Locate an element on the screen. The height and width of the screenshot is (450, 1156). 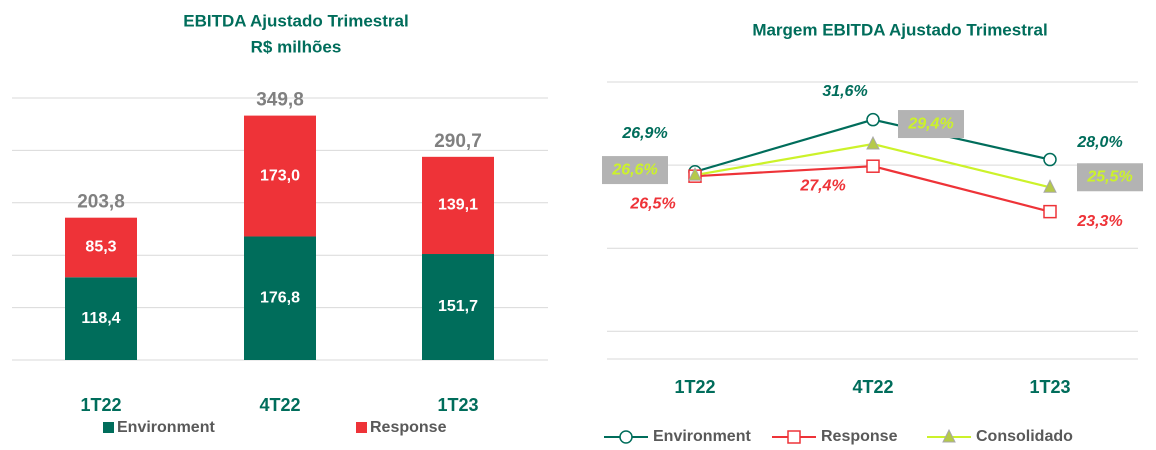
value-label: 31,6% is located at coordinates (844, 91).